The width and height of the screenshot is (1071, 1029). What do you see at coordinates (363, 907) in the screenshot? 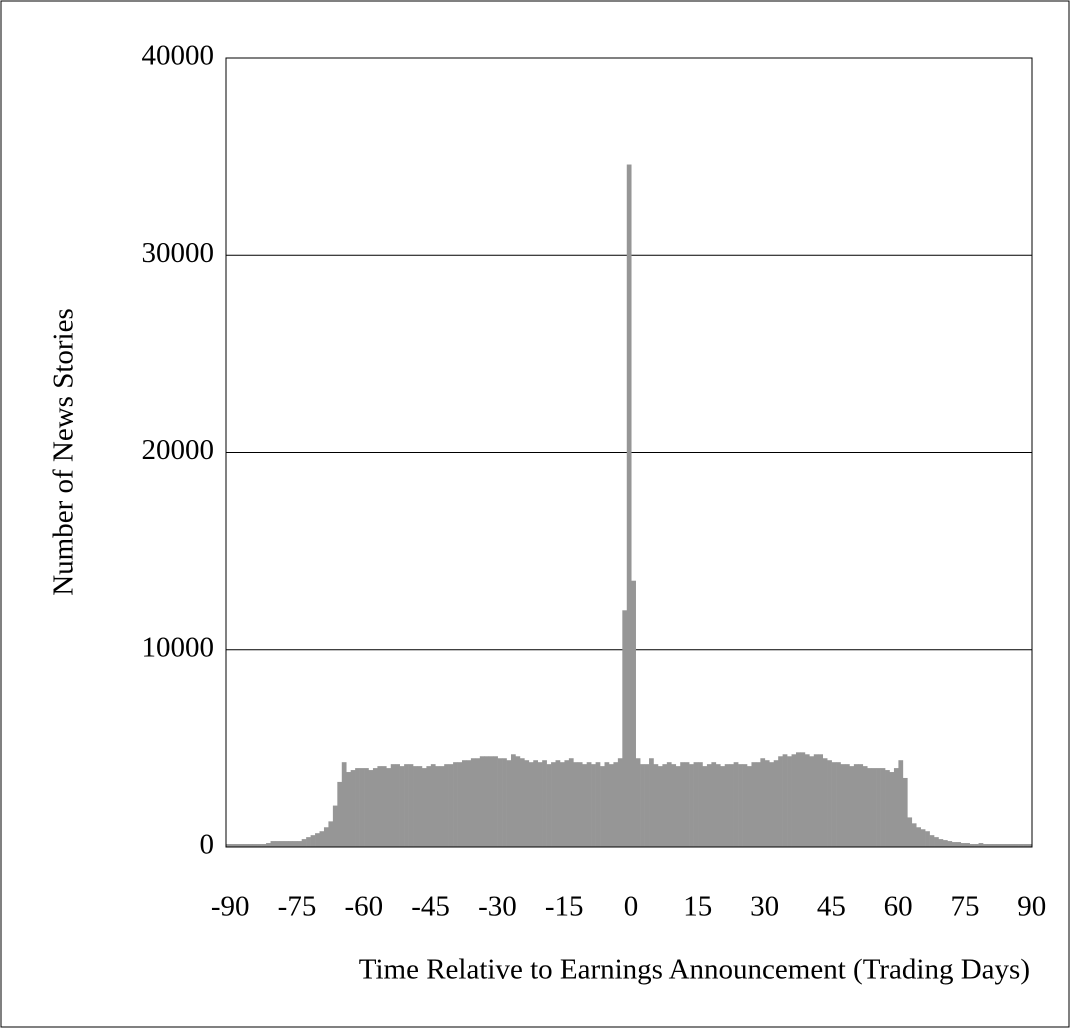
I see `x-tick-label: -60` at bounding box center [363, 907].